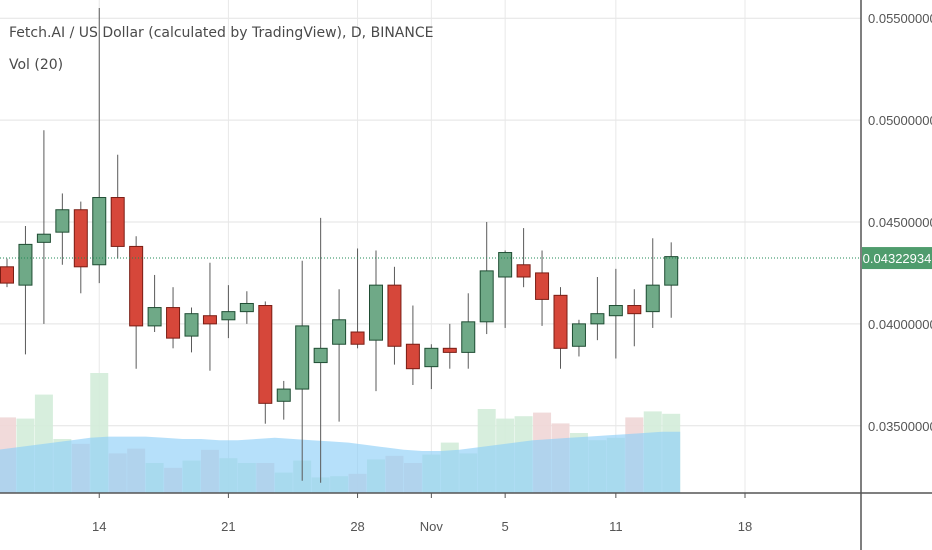  Describe the element at coordinates (99, 526) in the screenshot. I see `x-tick-label: 14` at that location.